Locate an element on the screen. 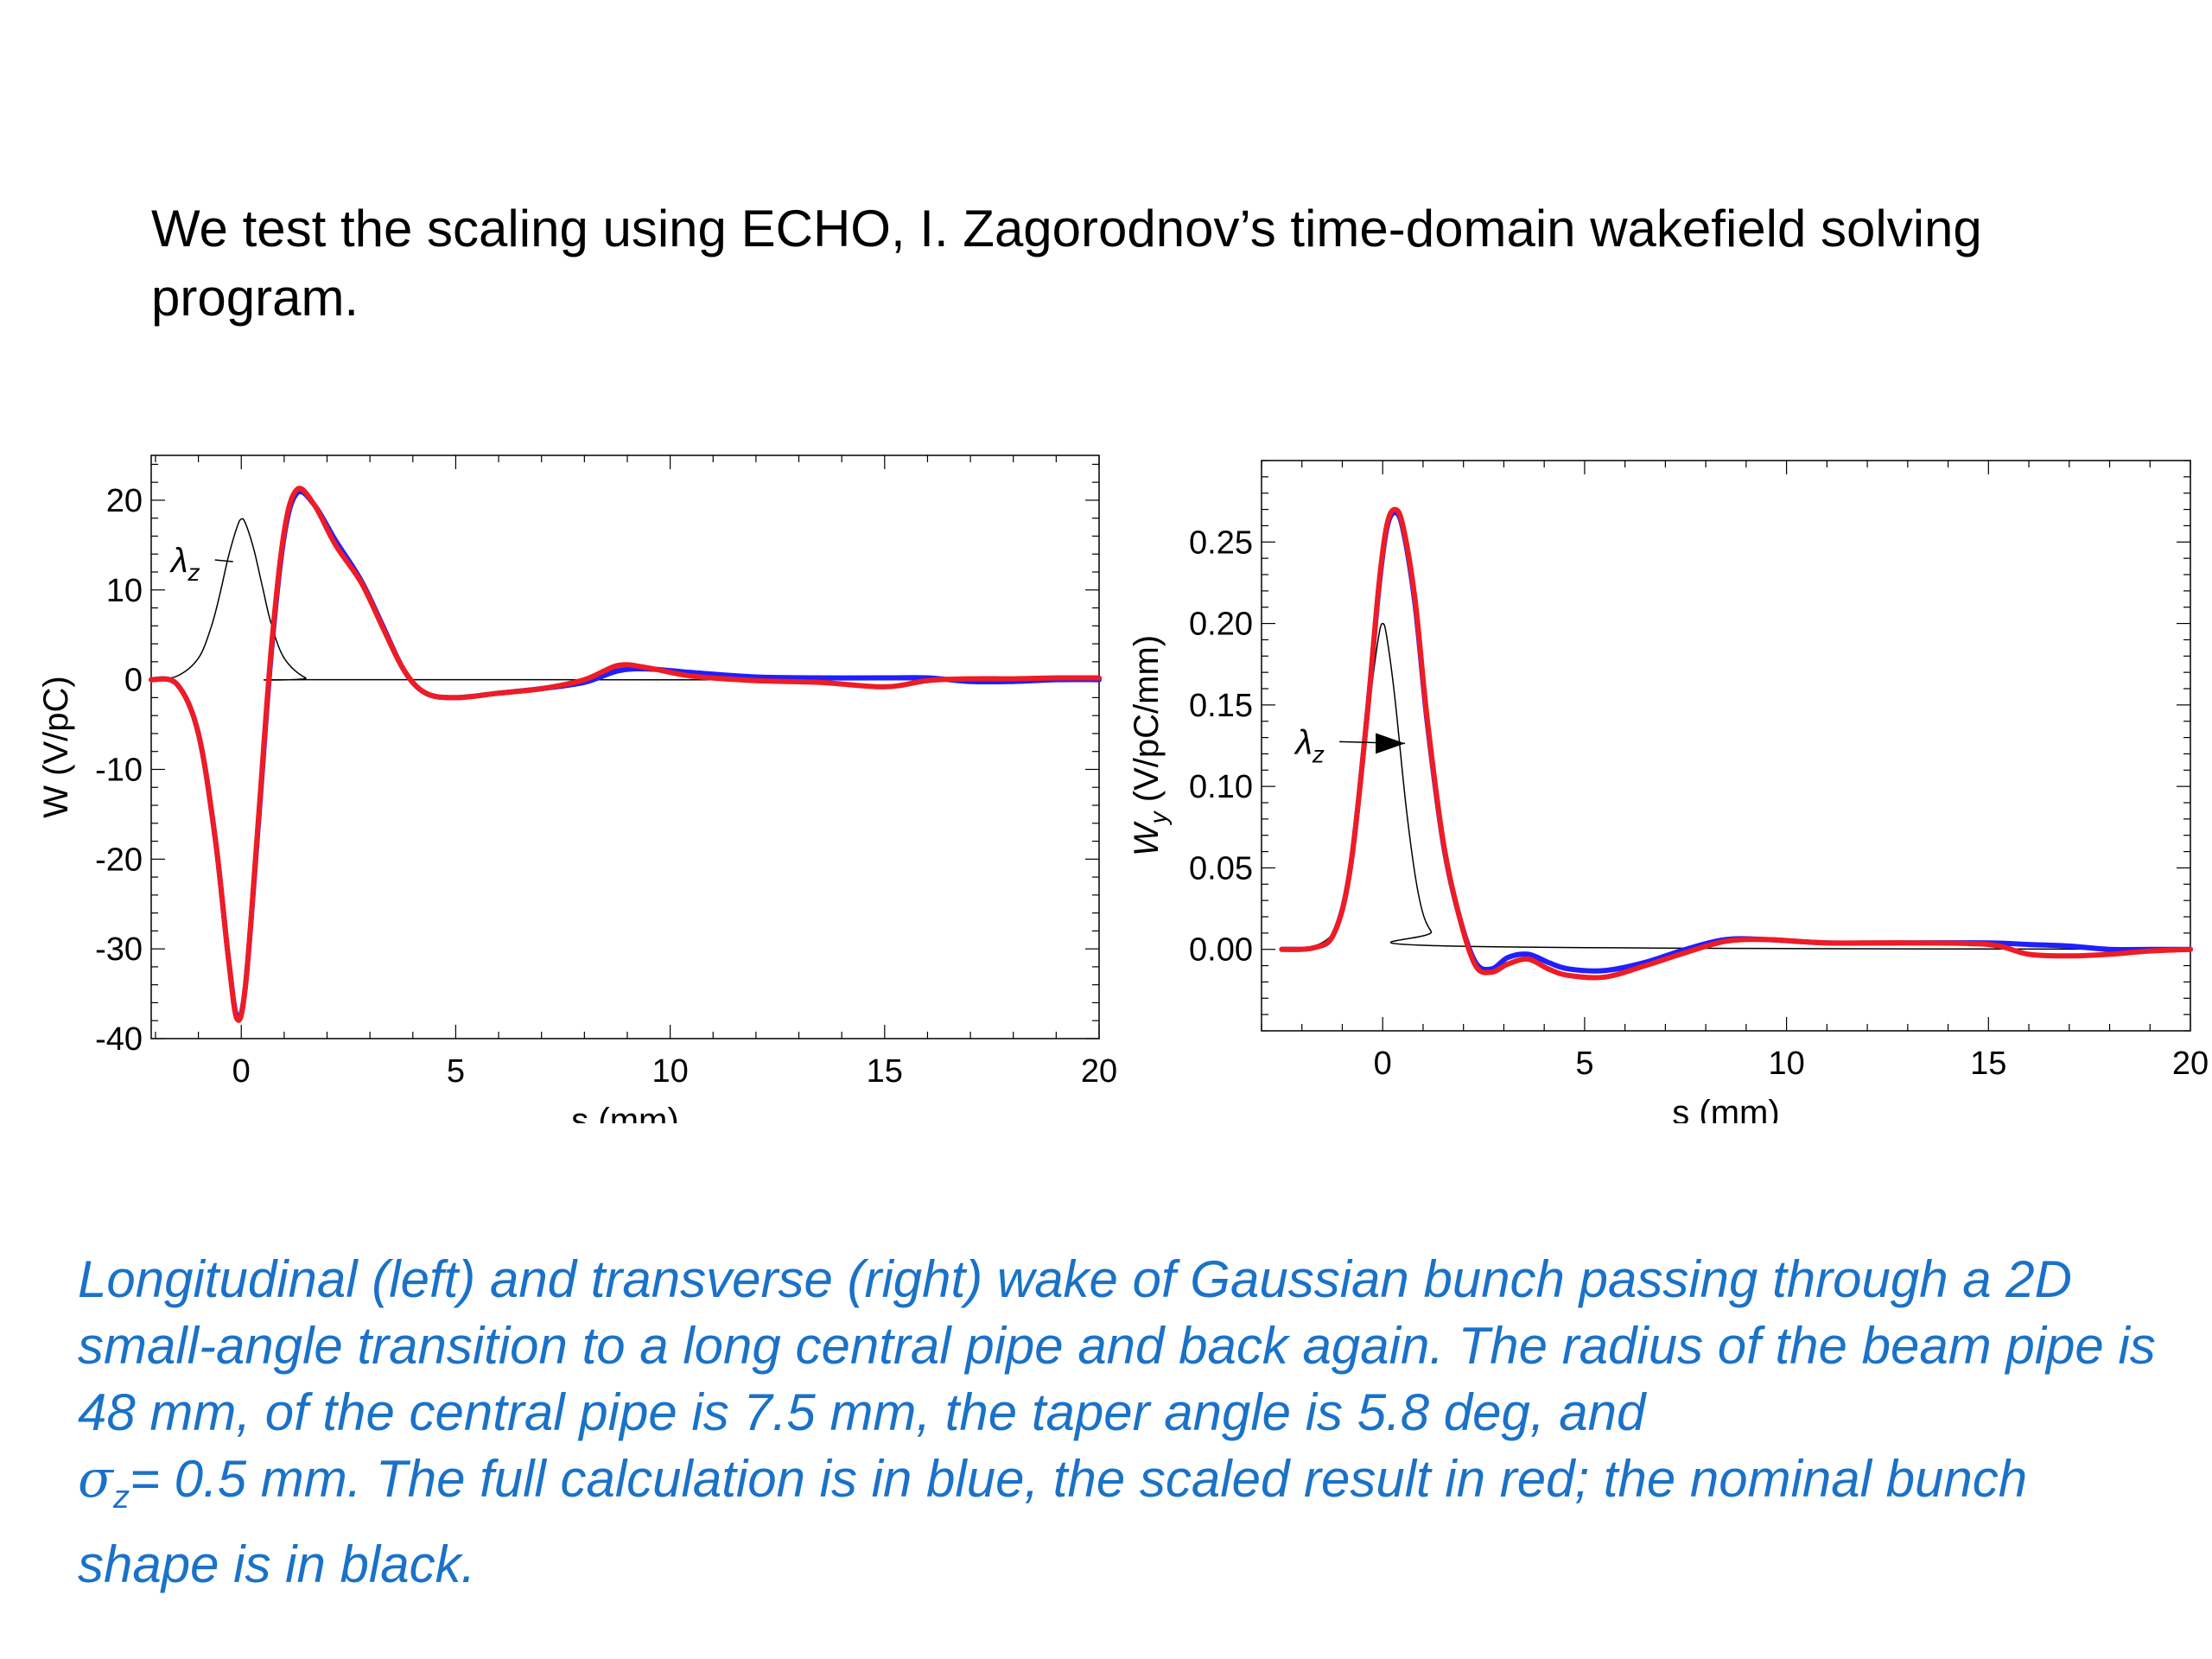 This screenshot has height=1659, width=2212. right-x-tick-label: 20 is located at coordinates (2190, 1064).